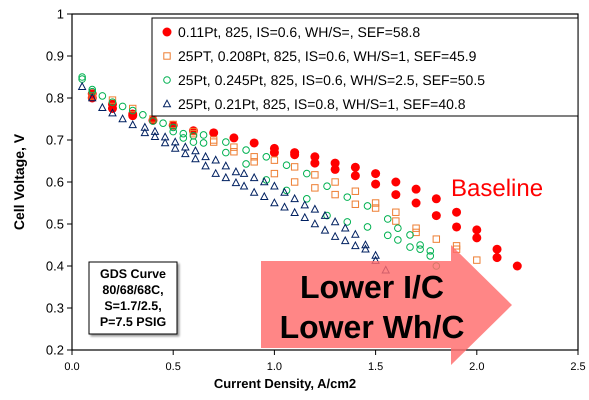 The width and height of the screenshot is (589, 400). I want to click on y-tick-label: 0.8, so click(55, 98).